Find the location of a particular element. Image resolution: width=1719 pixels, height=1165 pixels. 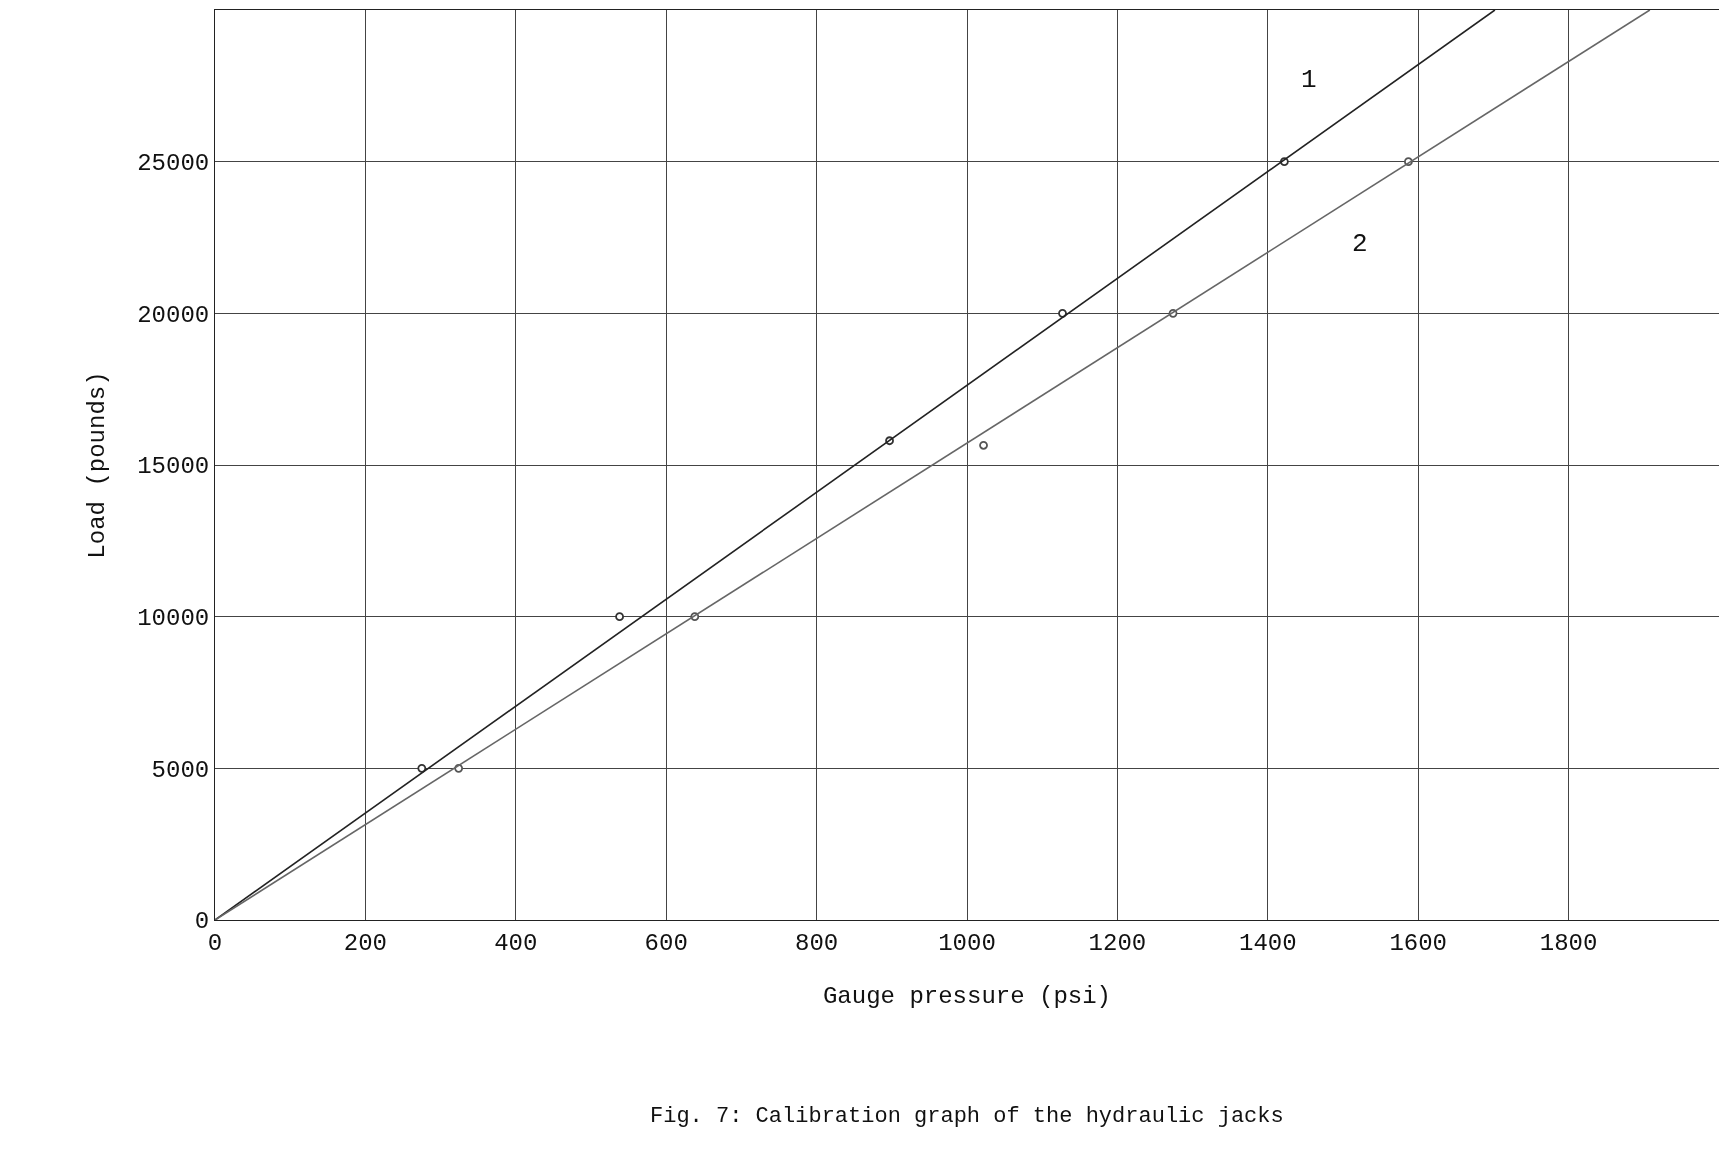

x-tick-label: 1200 is located at coordinates (1117, 943).